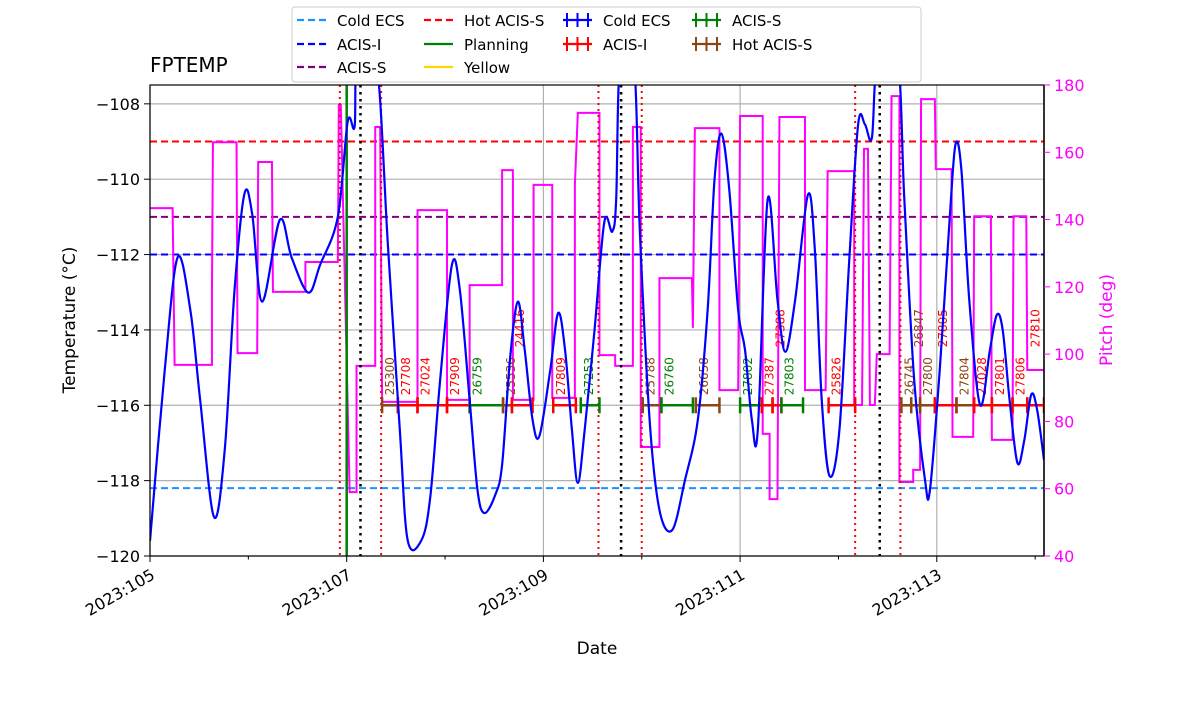  I want to click on x-tick-label: 2023:111, so click(710, 592).